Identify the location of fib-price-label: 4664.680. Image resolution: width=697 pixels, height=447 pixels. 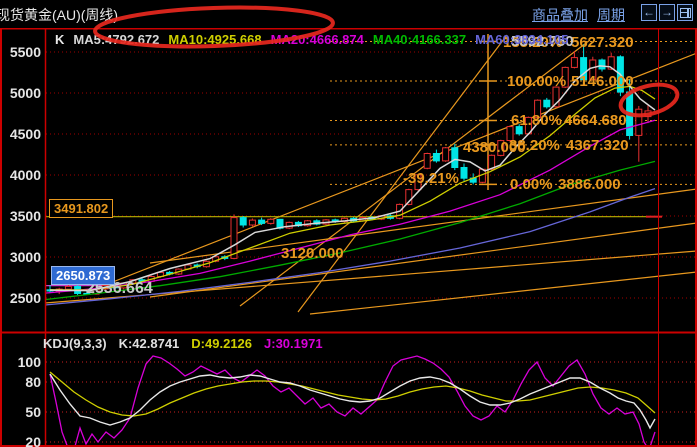
(595, 121).